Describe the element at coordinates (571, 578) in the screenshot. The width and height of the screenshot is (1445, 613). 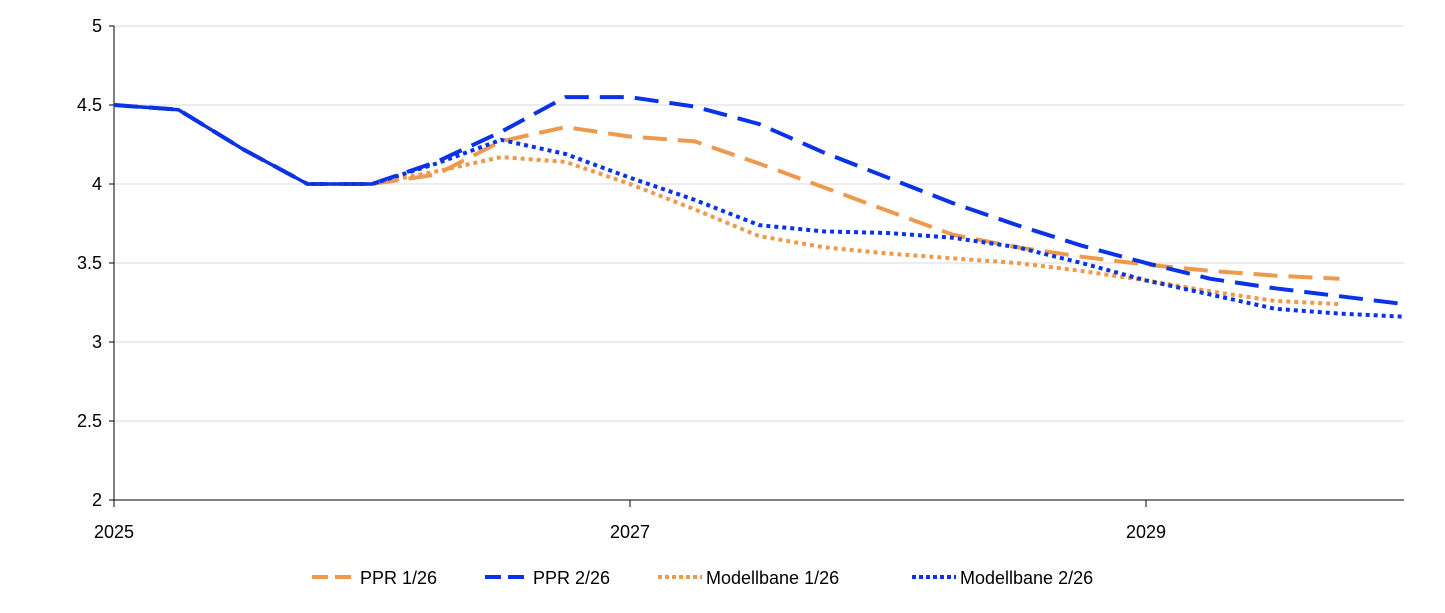
I see `legend-label-ppr-2-26: PPR 2/26` at that location.